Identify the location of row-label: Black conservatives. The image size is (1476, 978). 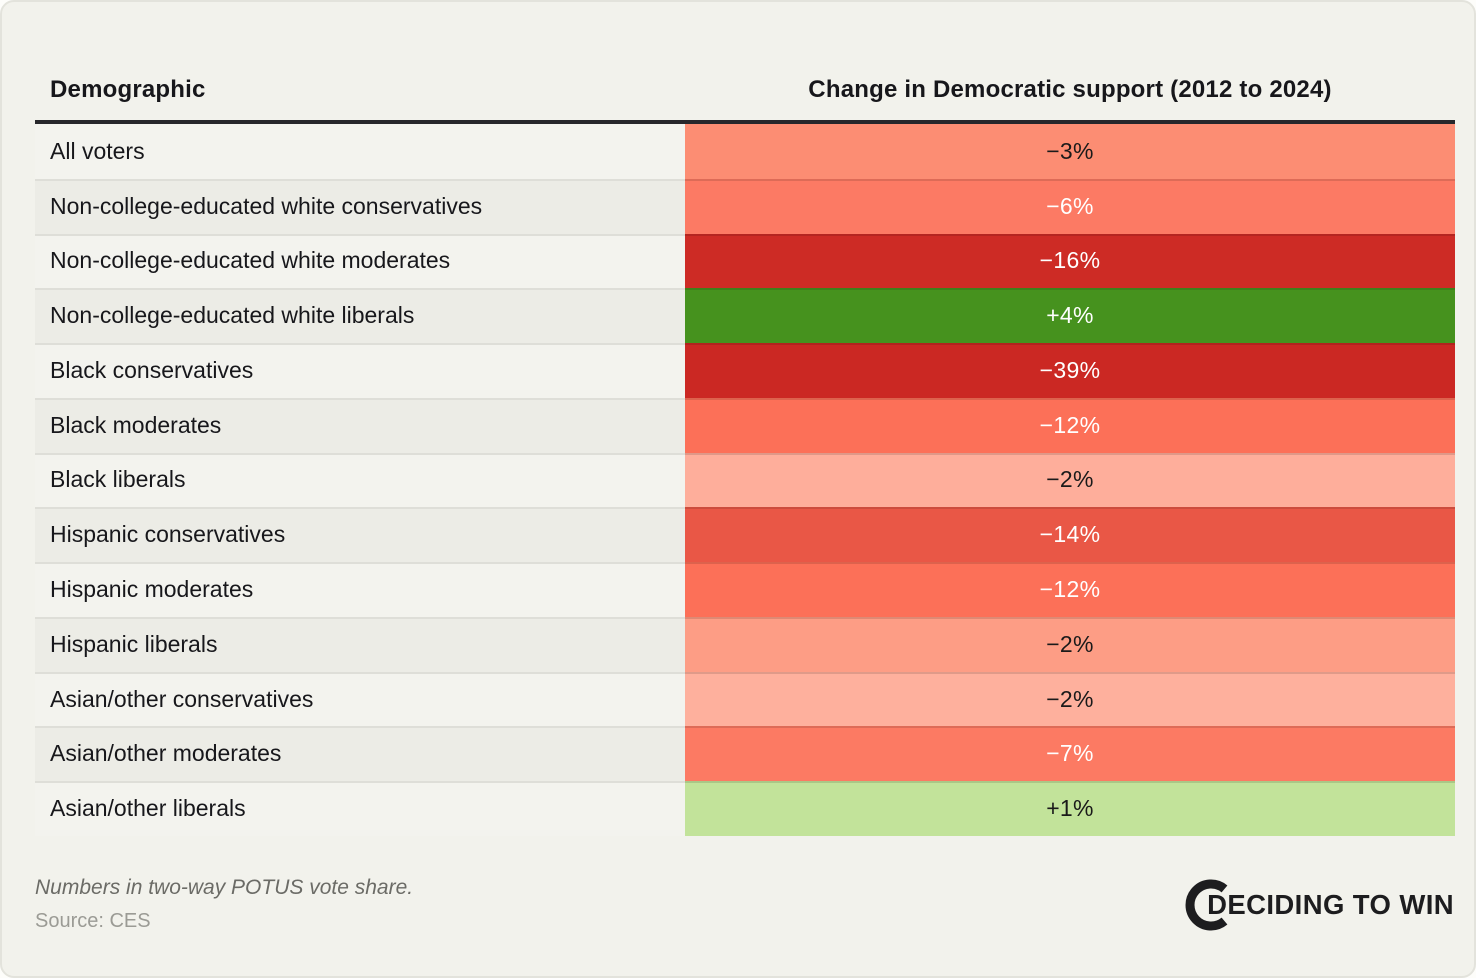
(360, 370).